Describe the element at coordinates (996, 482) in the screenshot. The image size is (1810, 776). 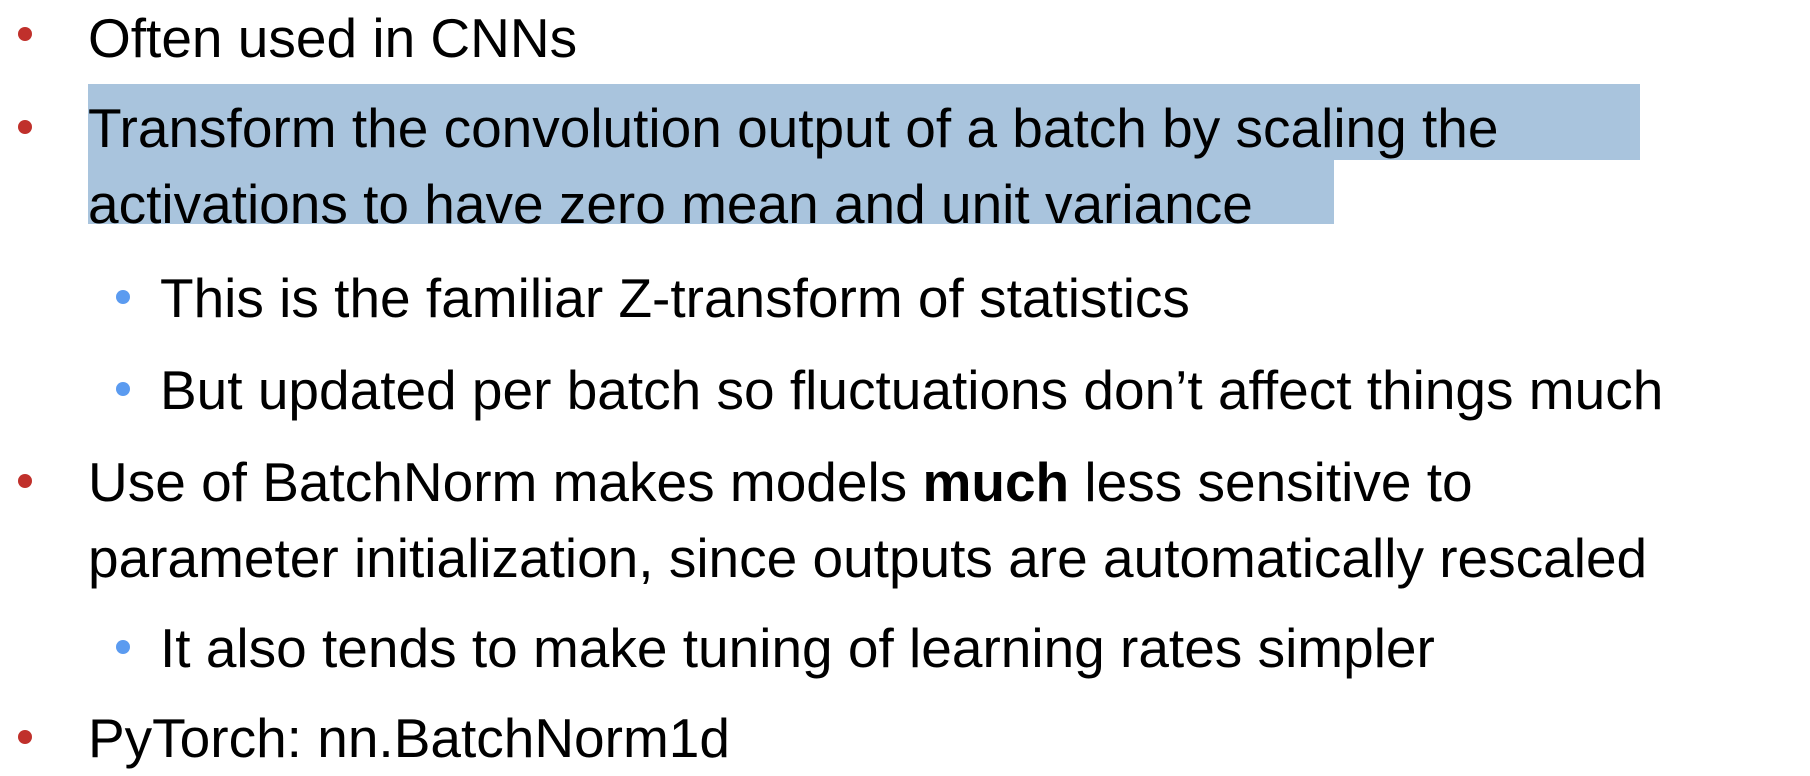
I see `emphasis-text: much` at that location.